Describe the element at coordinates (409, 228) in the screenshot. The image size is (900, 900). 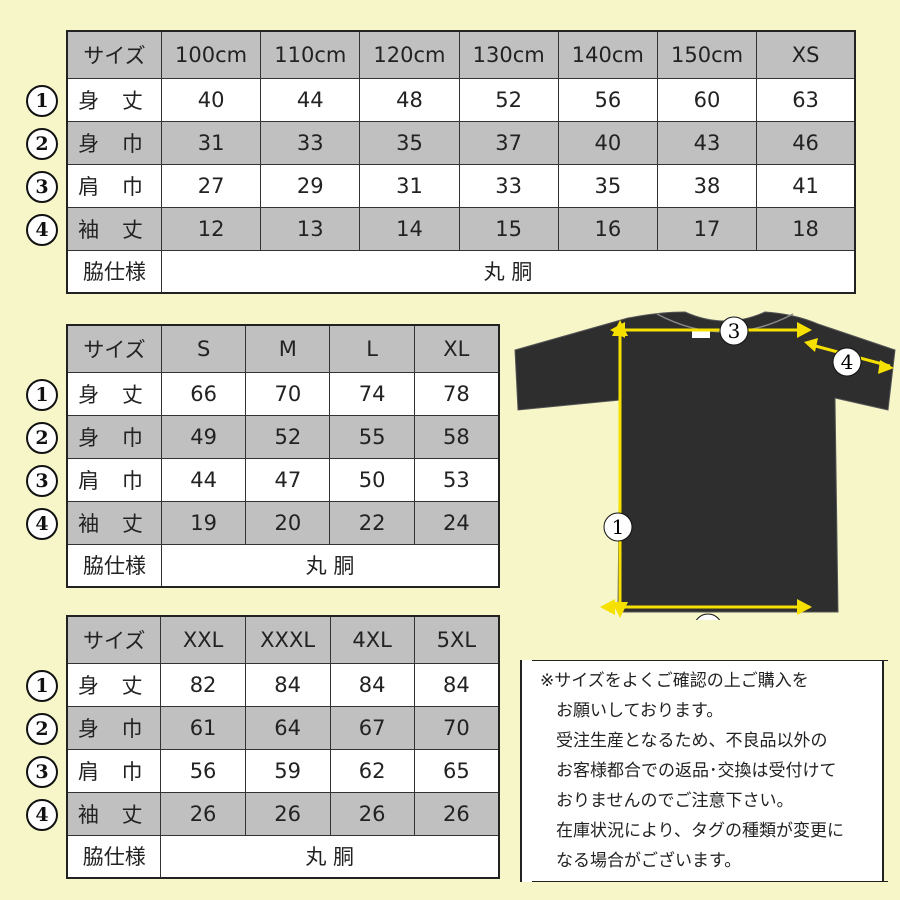
I see `value-cell: 14` at that location.